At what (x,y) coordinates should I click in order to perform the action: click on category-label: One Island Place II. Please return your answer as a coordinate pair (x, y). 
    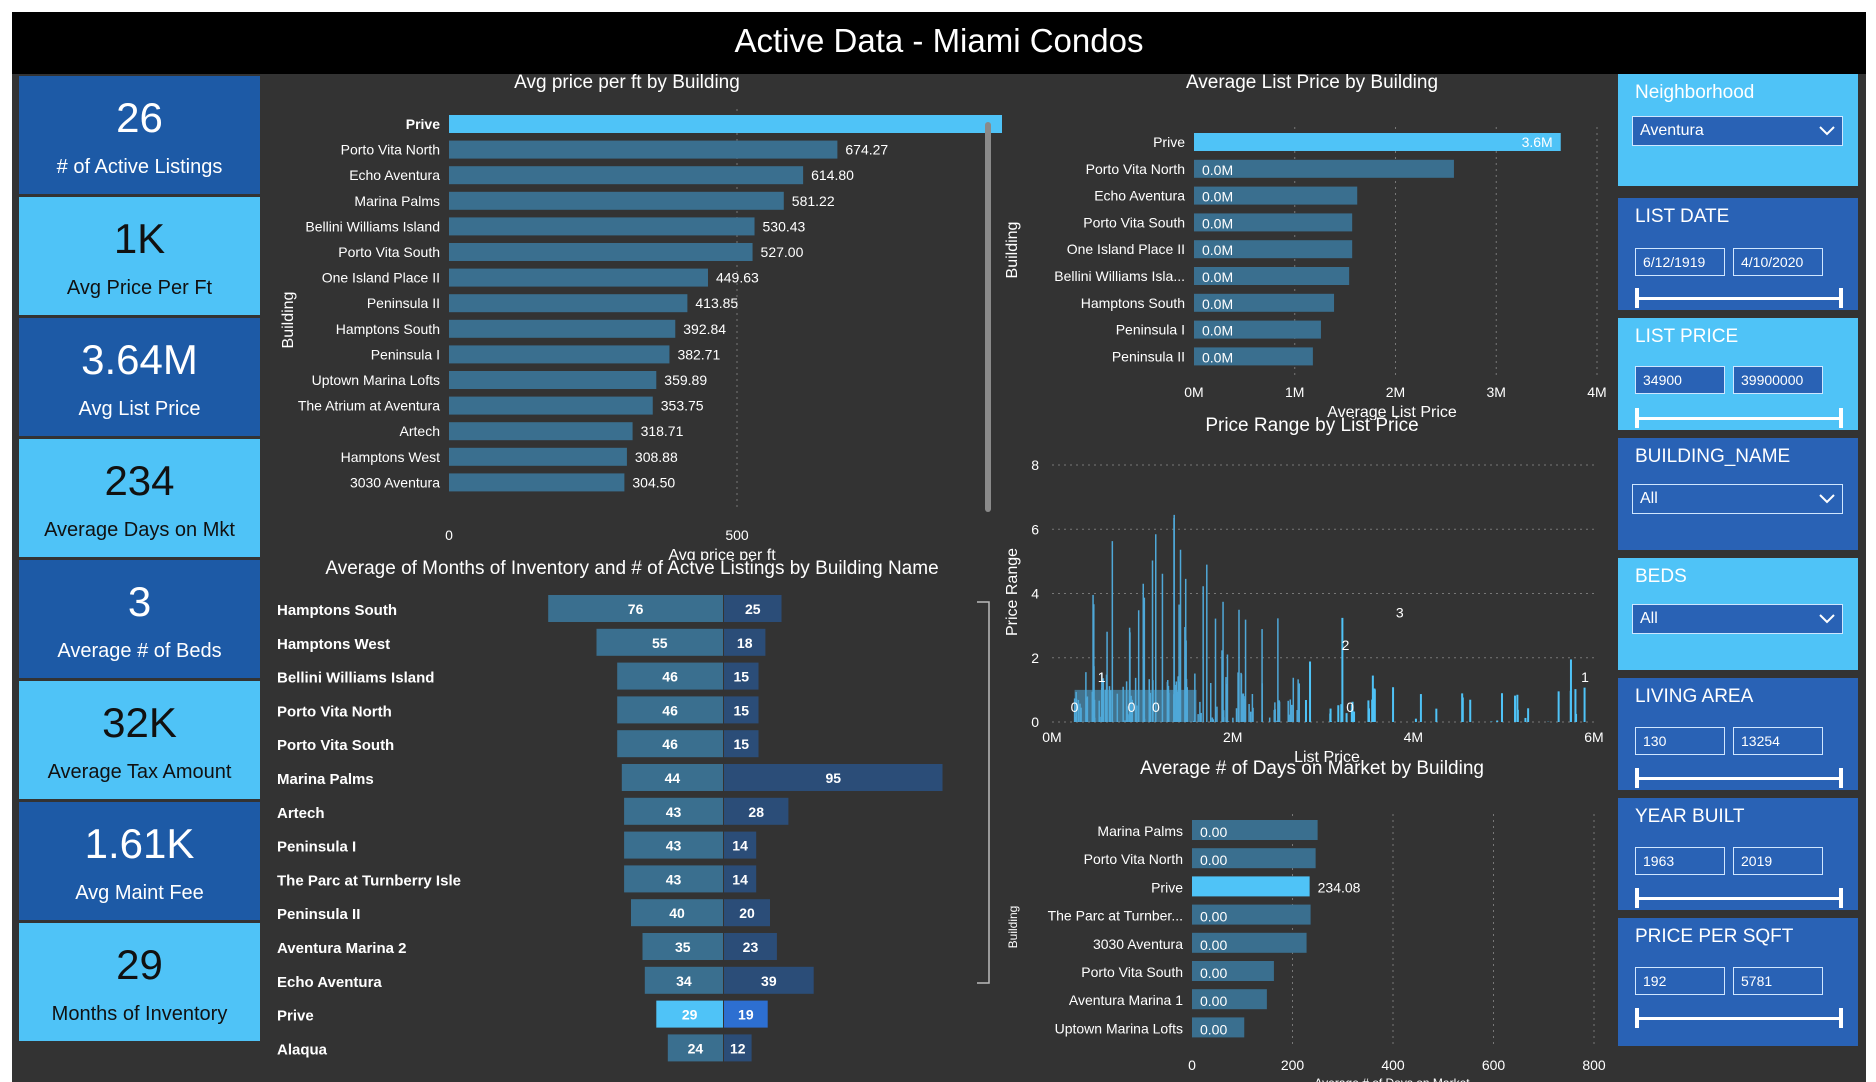
    Looking at the image, I should click on (381, 278).